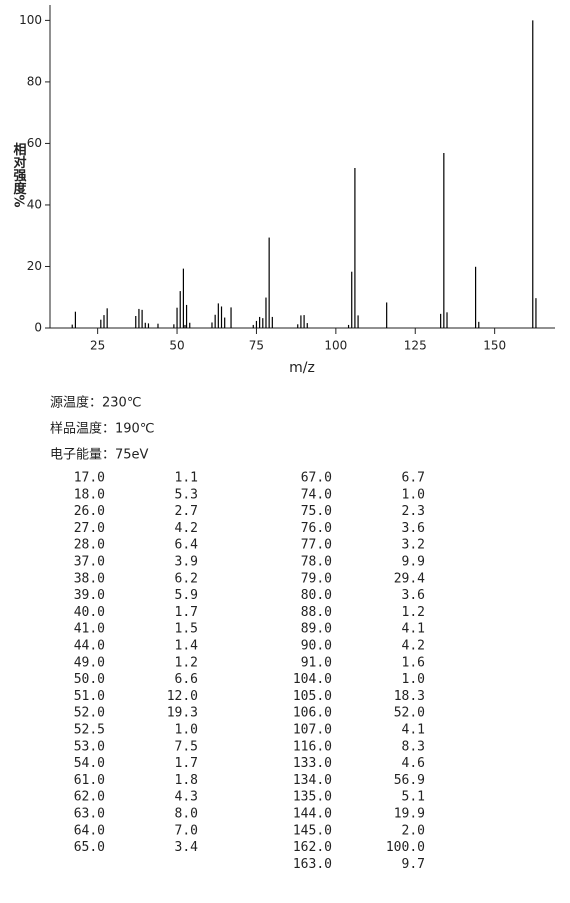 This screenshot has width=570, height=903. What do you see at coordinates (186, 830) in the screenshot?
I see `table-cell: 7.0` at bounding box center [186, 830].